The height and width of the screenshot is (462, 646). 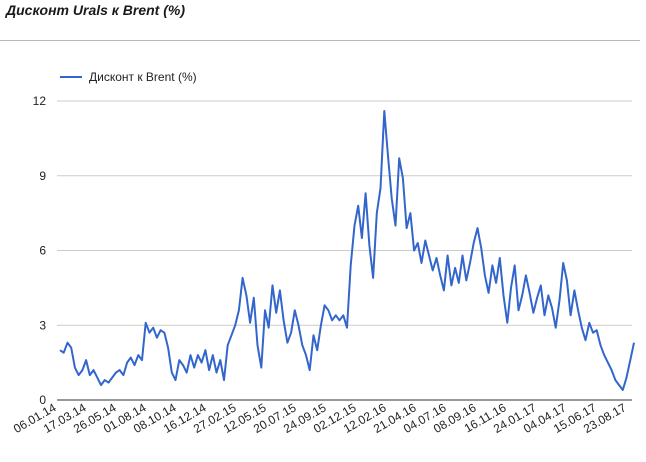 I want to click on y-axis-ticks: 0 3 6 9 12, so click(x=40, y=250).